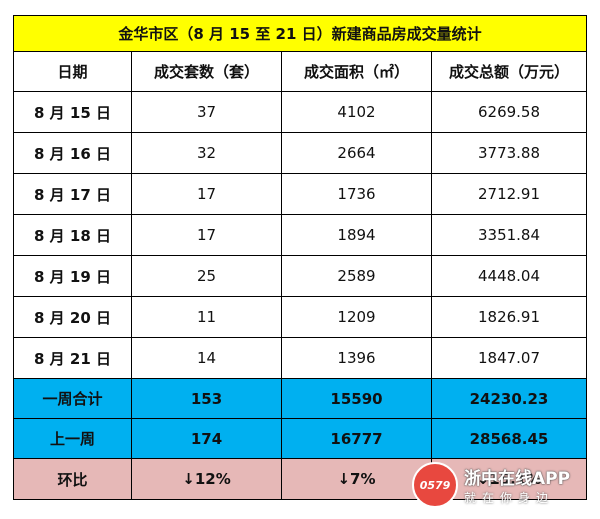 Image resolution: width=600 pixels, height=519 pixels. Describe the element at coordinates (72, 358) in the screenshot. I see `row-date: 8 月 21 日` at that location.